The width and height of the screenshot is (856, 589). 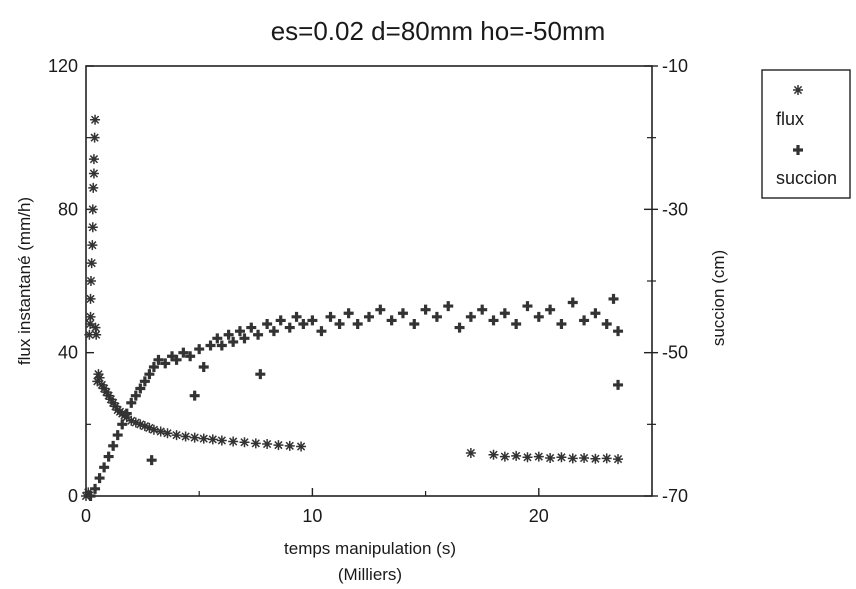 What do you see at coordinates (438, 31) in the screenshot?
I see `chart-title: es=0.02 d=80mm ho=-50mm` at bounding box center [438, 31].